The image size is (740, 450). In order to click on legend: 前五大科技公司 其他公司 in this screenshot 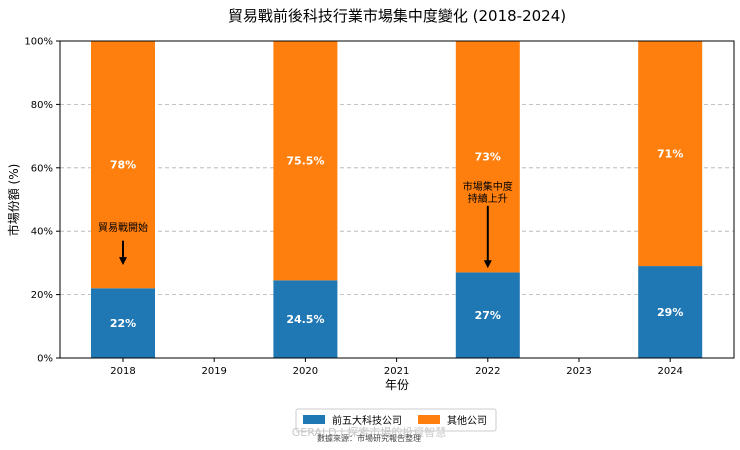, I will do `click(396, 420)`.